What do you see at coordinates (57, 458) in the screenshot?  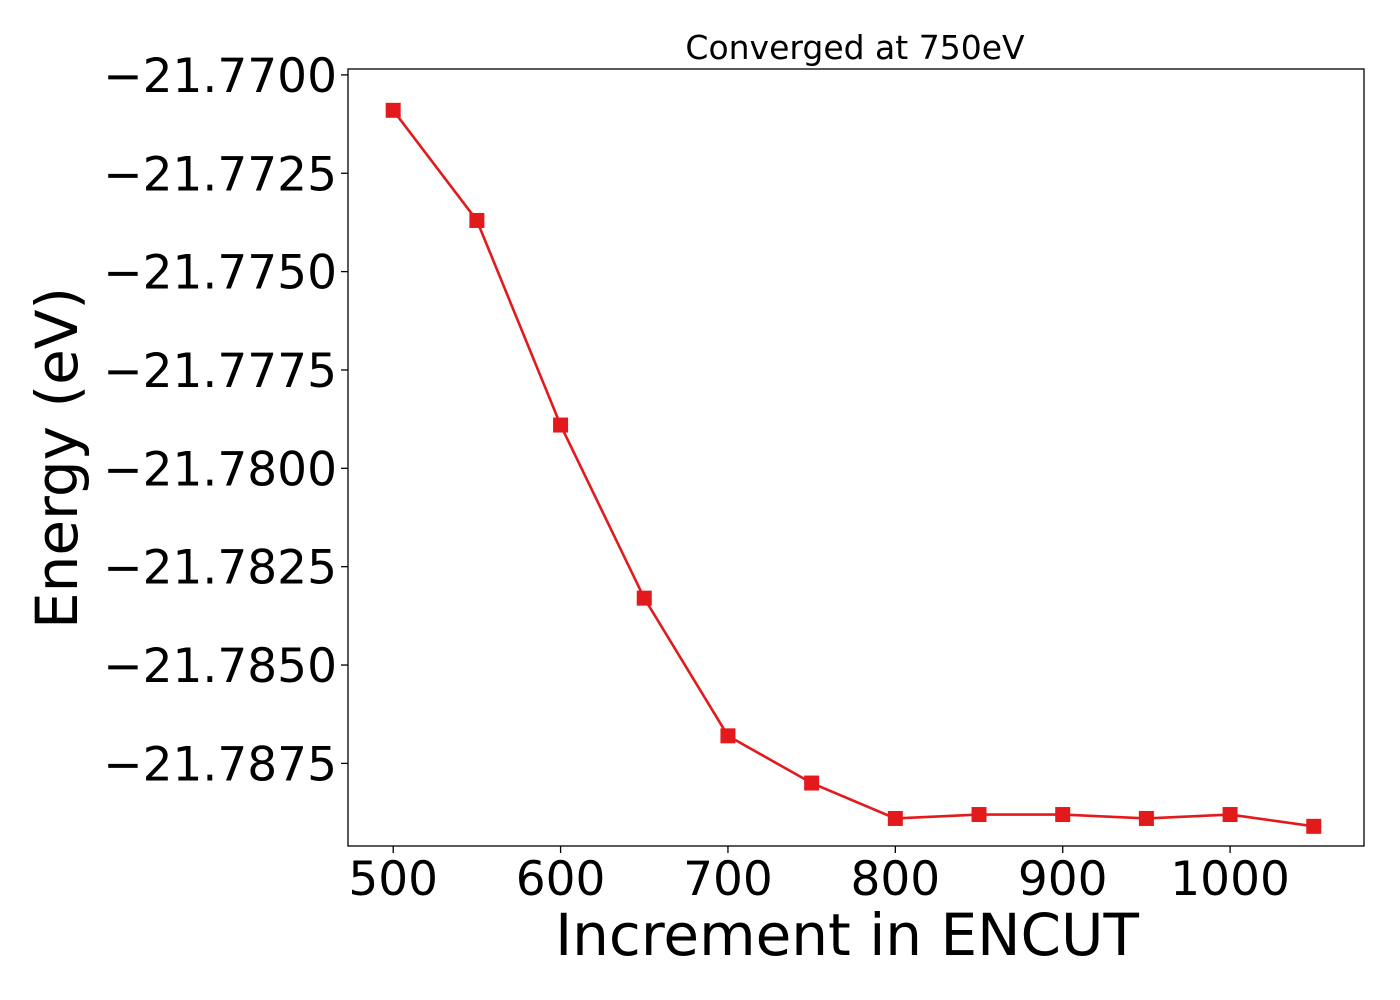 I see `y-axis-label: Energy (eV)` at bounding box center [57, 458].